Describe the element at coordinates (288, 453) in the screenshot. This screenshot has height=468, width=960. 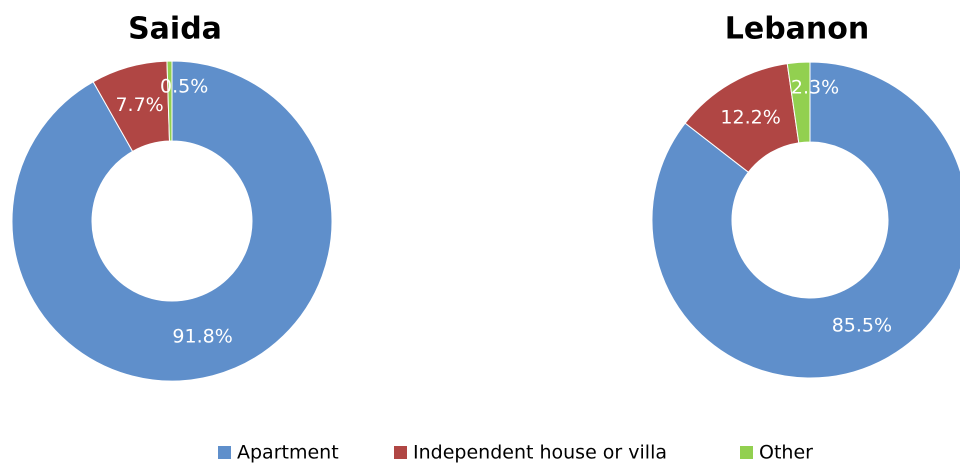
I see `legend-label: Apartment` at that location.